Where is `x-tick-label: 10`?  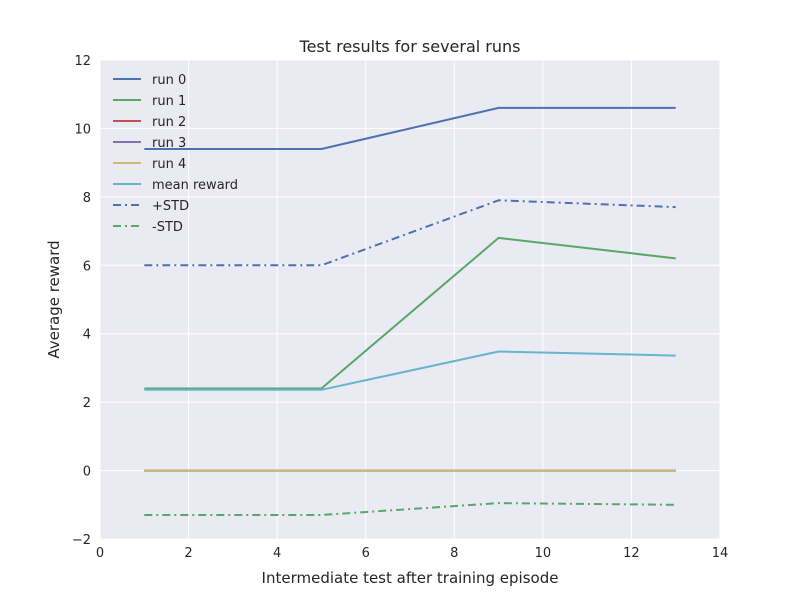
x-tick-label: 10 is located at coordinates (543, 553).